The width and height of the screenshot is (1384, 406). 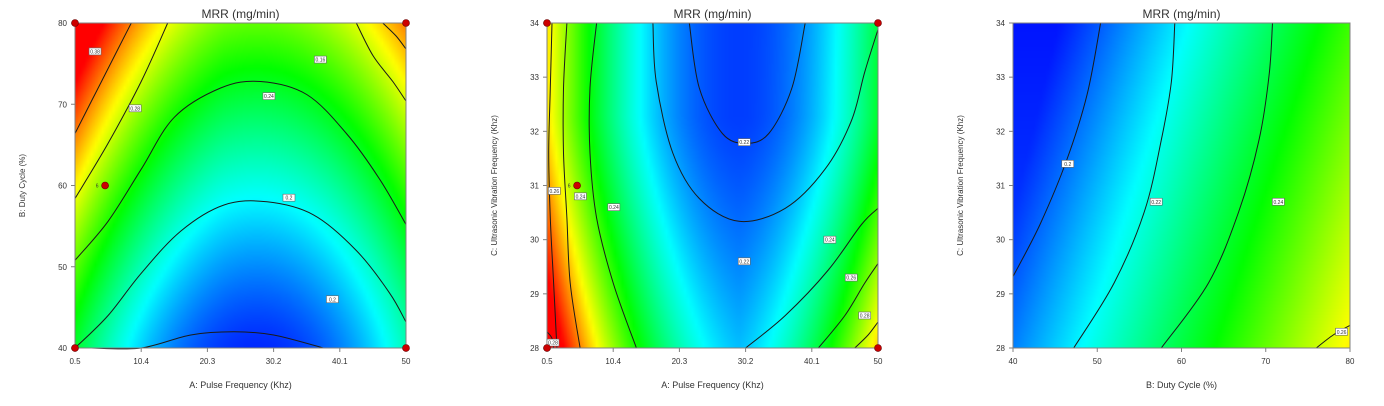 What do you see at coordinates (274, 361) in the screenshot?
I see `x-tick-label: 30.2` at bounding box center [274, 361].